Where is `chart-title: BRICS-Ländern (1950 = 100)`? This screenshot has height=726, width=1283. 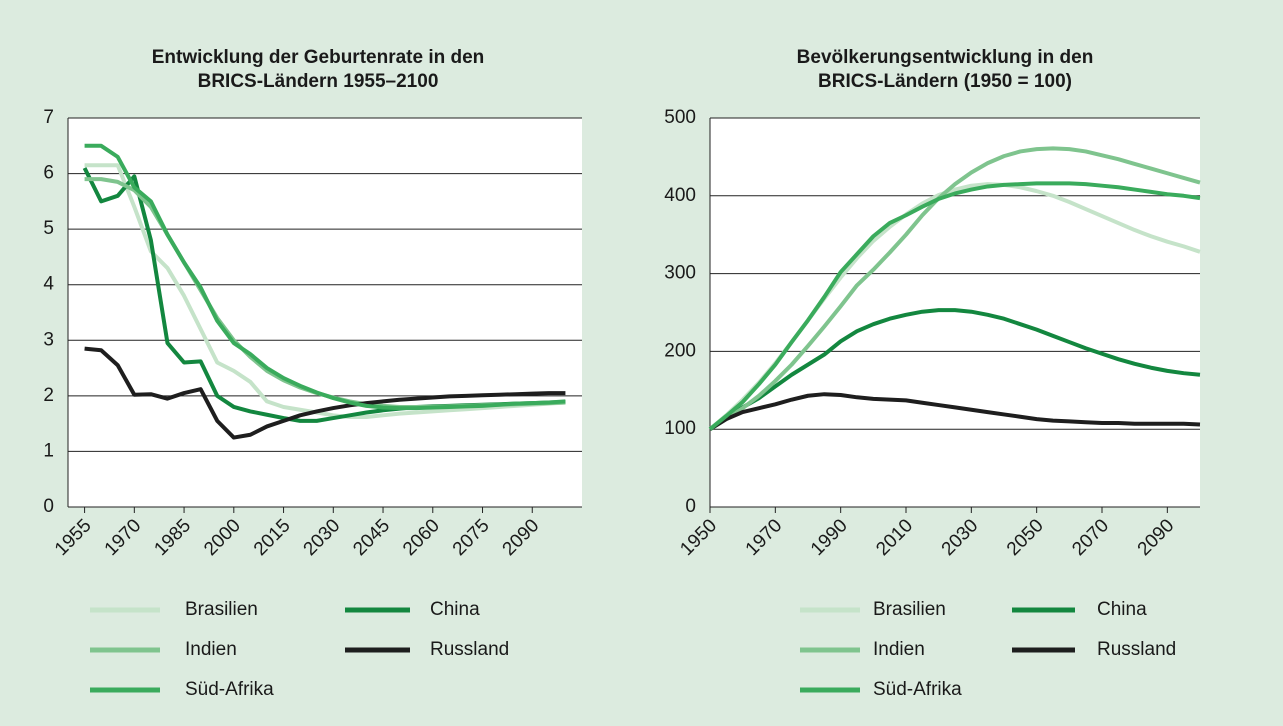
chart-title: BRICS-Ländern (1950 = 100) is located at coordinates (945, 81).